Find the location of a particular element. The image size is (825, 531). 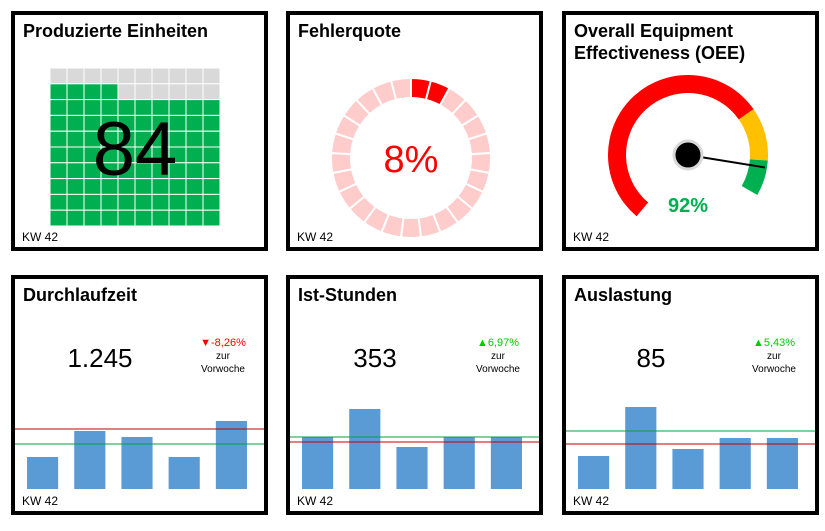

donut-chart: 8% is located at coordinates (411, 157).